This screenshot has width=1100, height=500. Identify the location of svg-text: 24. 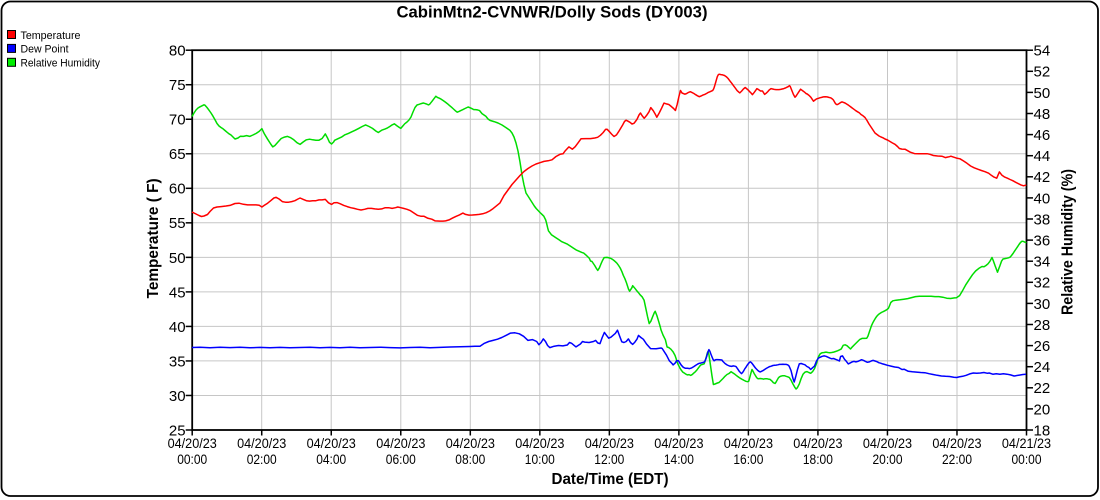
(1042, 367).